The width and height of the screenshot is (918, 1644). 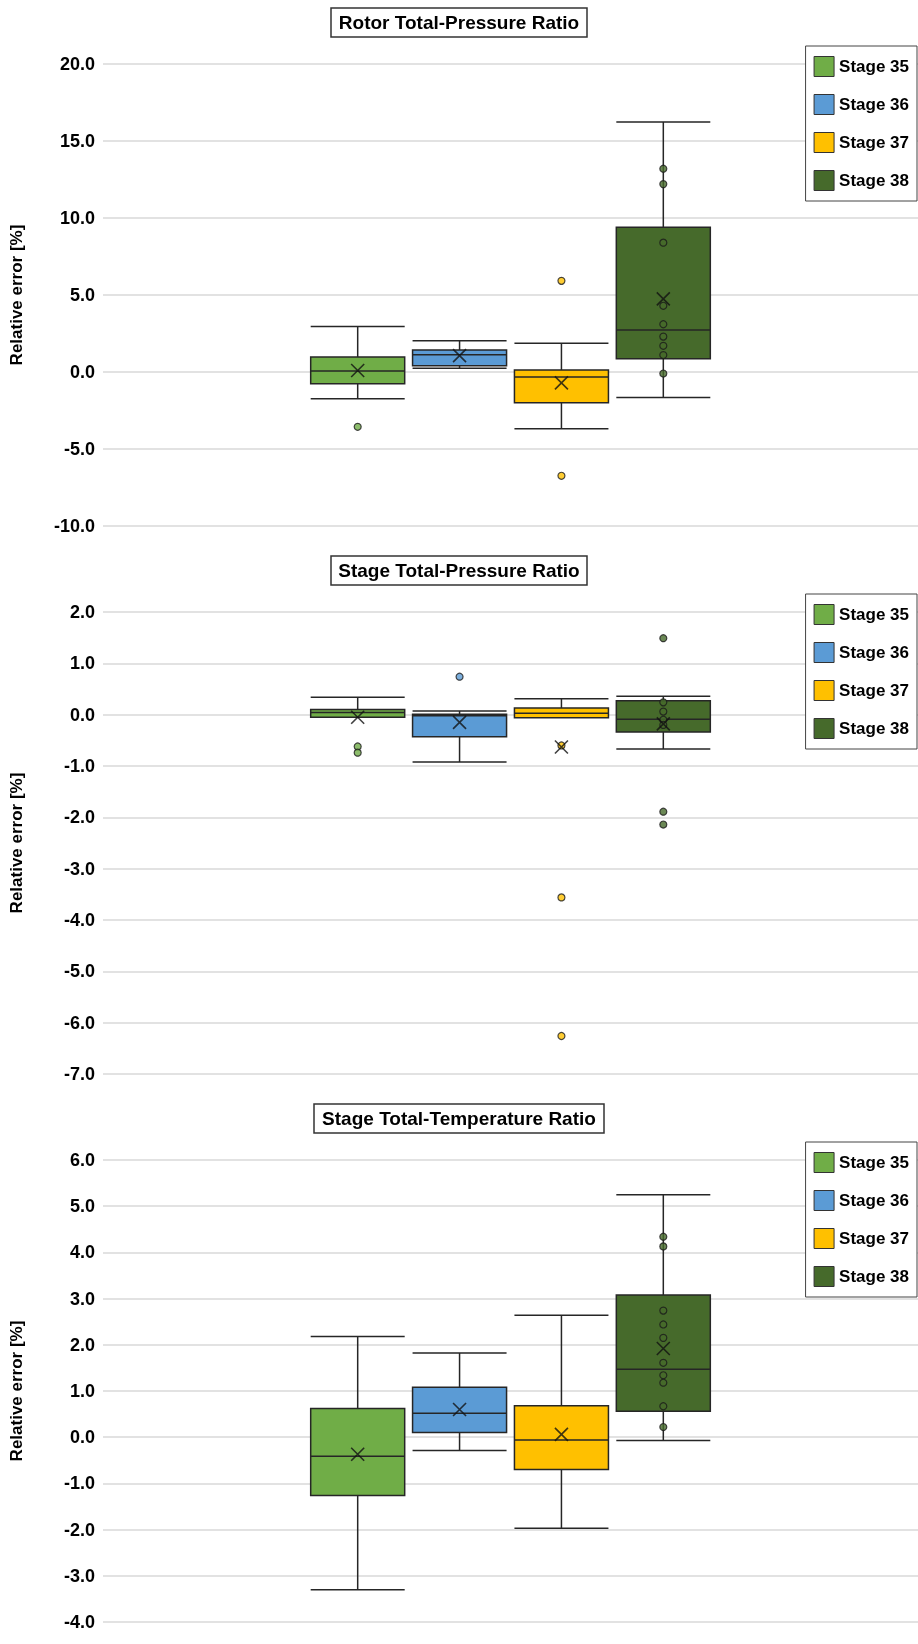 I want to click on y-tick-label: 3.0, so click(x=82, y=1298).